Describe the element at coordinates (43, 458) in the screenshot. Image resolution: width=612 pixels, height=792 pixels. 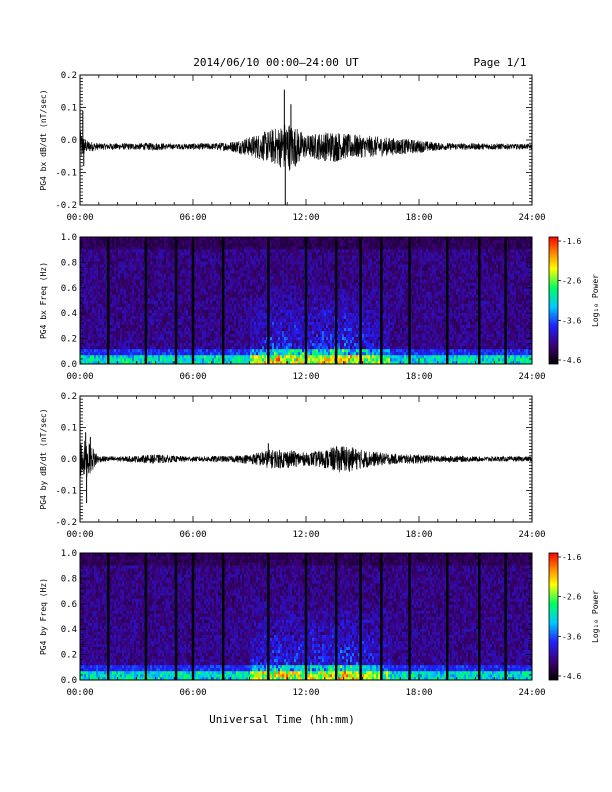
I see `y-axis-label: PG4 by dB/dt (nT/sec)` at that location.